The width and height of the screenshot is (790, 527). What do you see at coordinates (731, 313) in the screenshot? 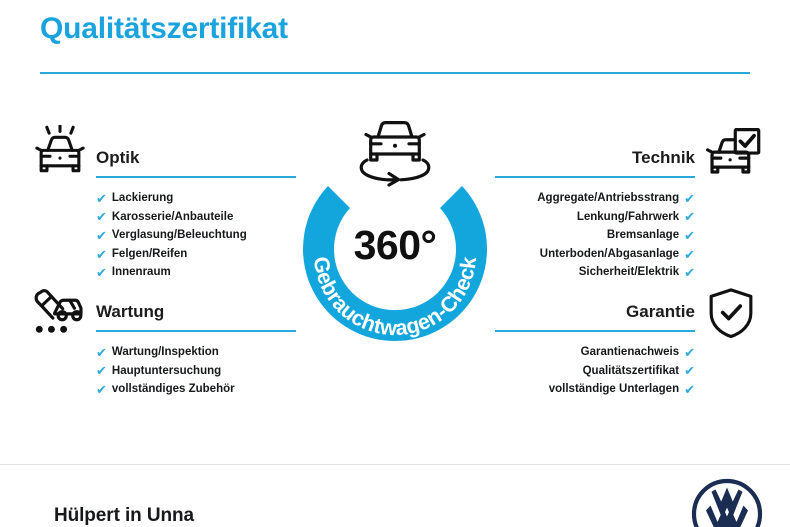
I see `shield-check-icon` at bounding box center [731, 313].